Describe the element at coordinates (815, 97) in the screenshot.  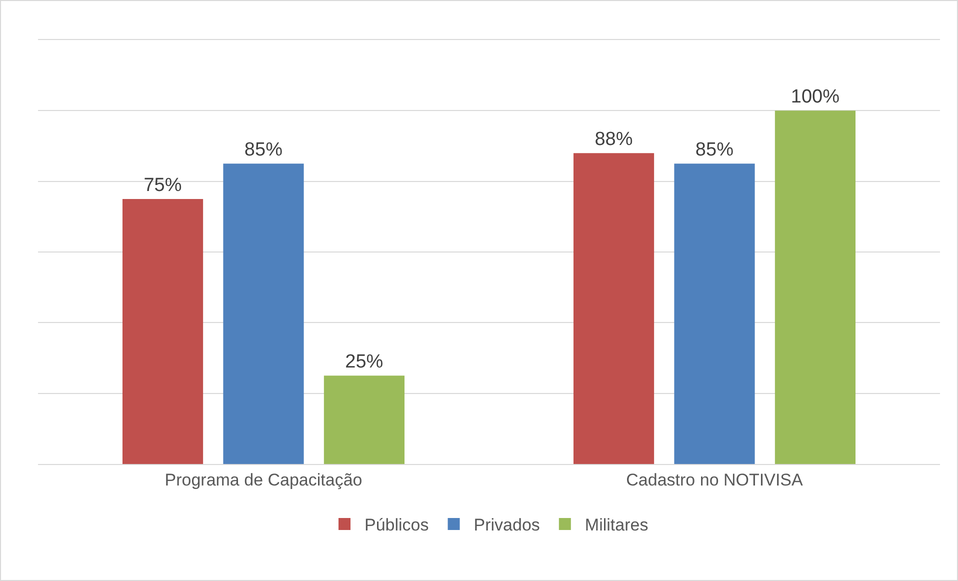
I see `data-label: 100%` at that location.